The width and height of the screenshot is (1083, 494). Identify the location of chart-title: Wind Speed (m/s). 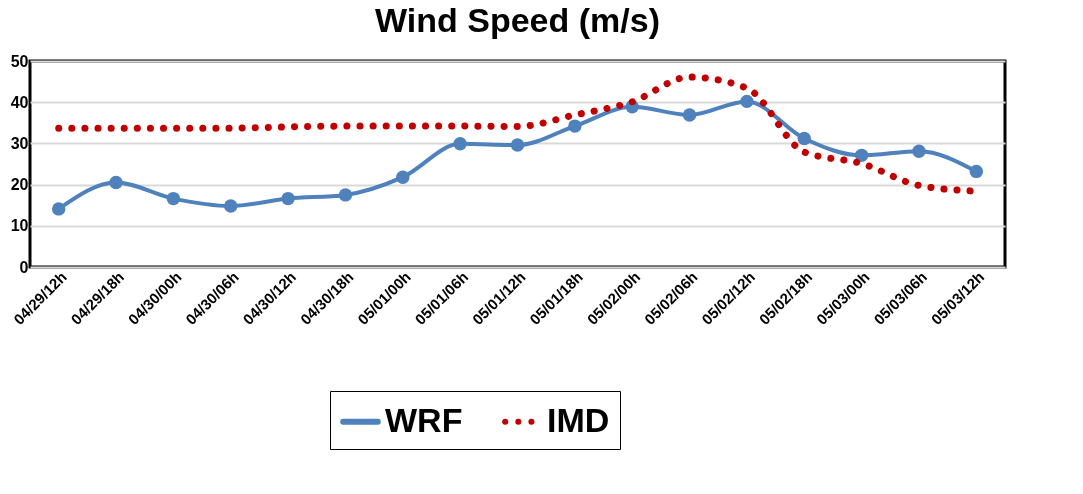
(517, 20).